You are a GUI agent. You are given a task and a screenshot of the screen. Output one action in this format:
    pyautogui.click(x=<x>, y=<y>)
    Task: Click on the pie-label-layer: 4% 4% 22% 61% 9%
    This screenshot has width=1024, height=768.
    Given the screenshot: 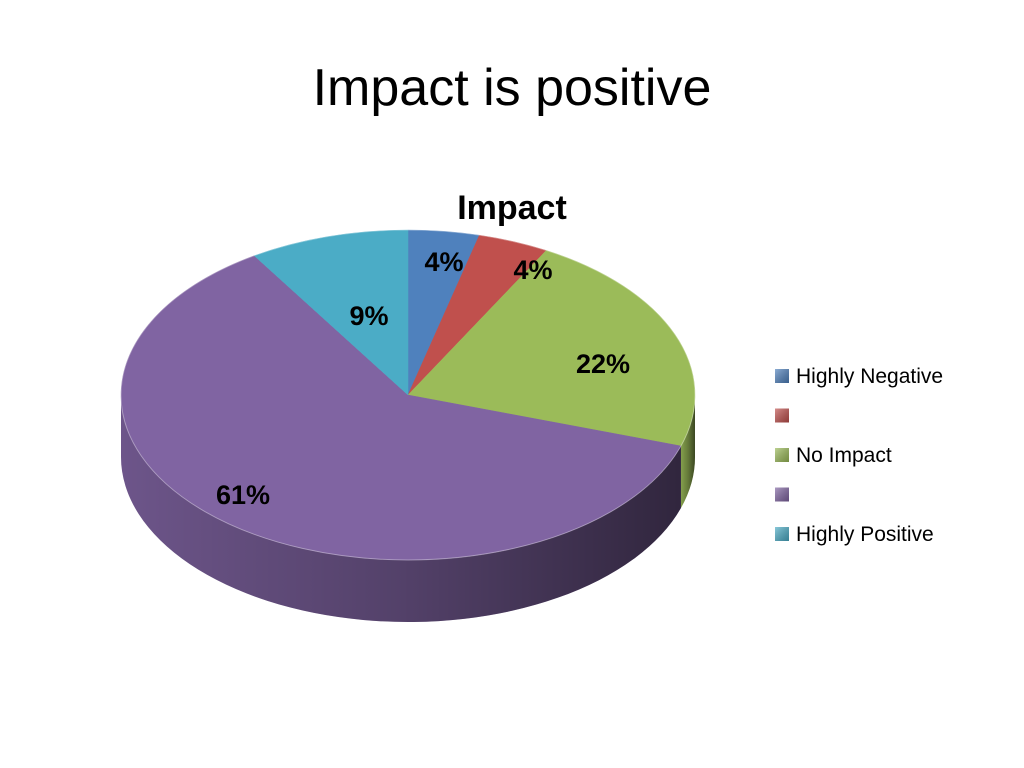 What is the action you would take?
    pyautogui.click(x=423, y=378)
    